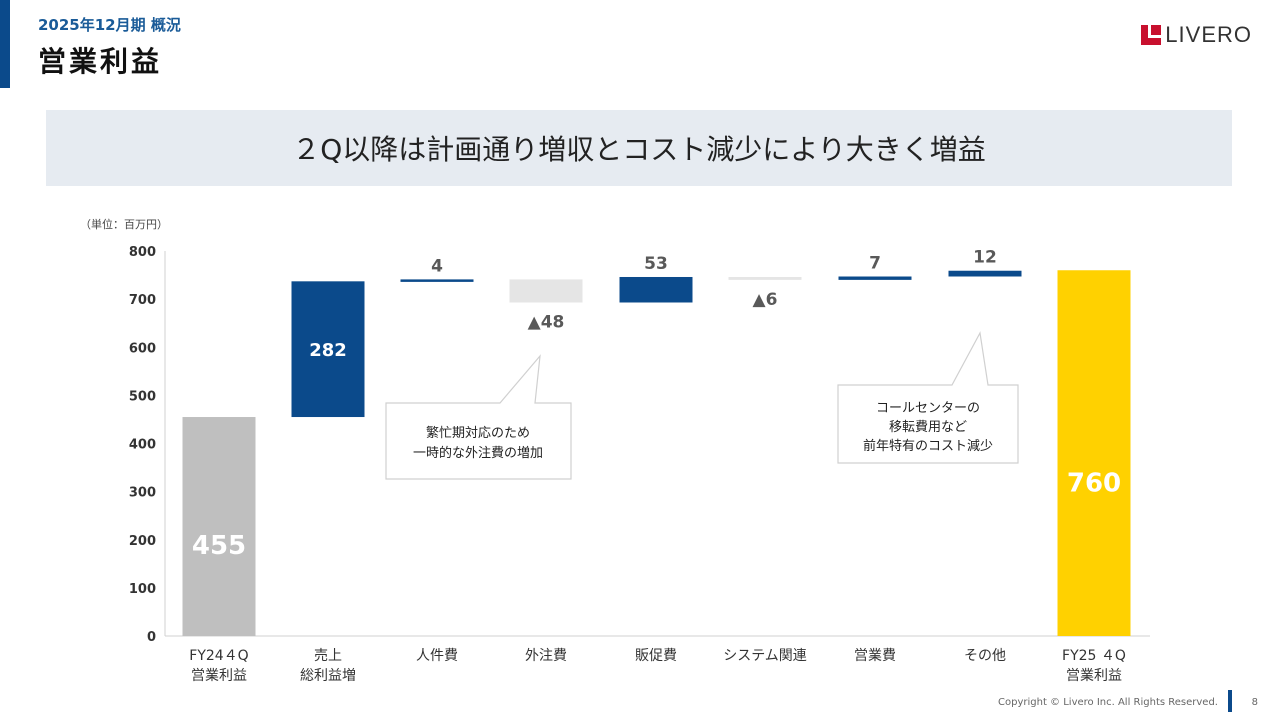  I want to click on value-label-5: ▲6, so click(765, 300).